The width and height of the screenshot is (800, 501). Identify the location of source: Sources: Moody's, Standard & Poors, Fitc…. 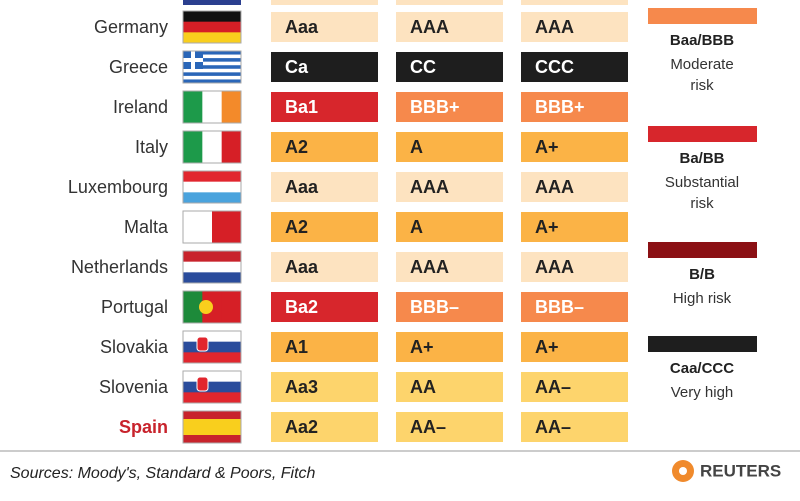
(163, 473).